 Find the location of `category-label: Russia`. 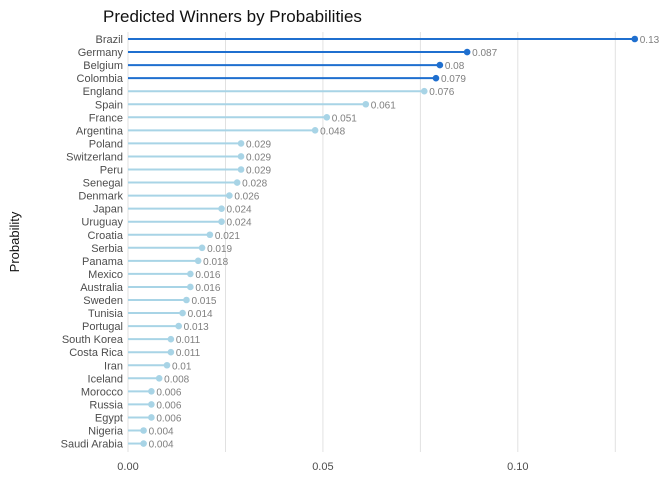

category-label: Russia is located at coordinates (106, 405).